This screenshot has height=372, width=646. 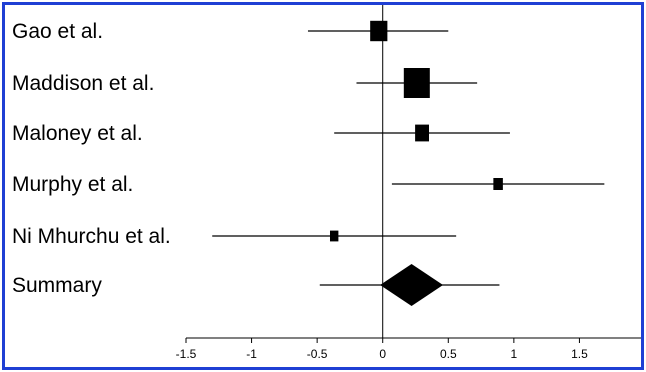 What do you see at coordinates (514, 354) in the screenshot?
I see `x-tick-label: 1` at bounding box center [514, 354].